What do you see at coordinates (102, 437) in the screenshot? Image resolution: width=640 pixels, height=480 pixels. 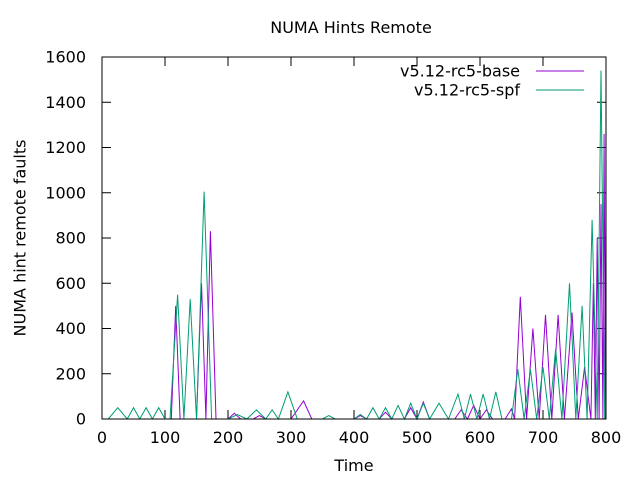 I see `x-tick-label: 0` at bounding box center [102, 437].